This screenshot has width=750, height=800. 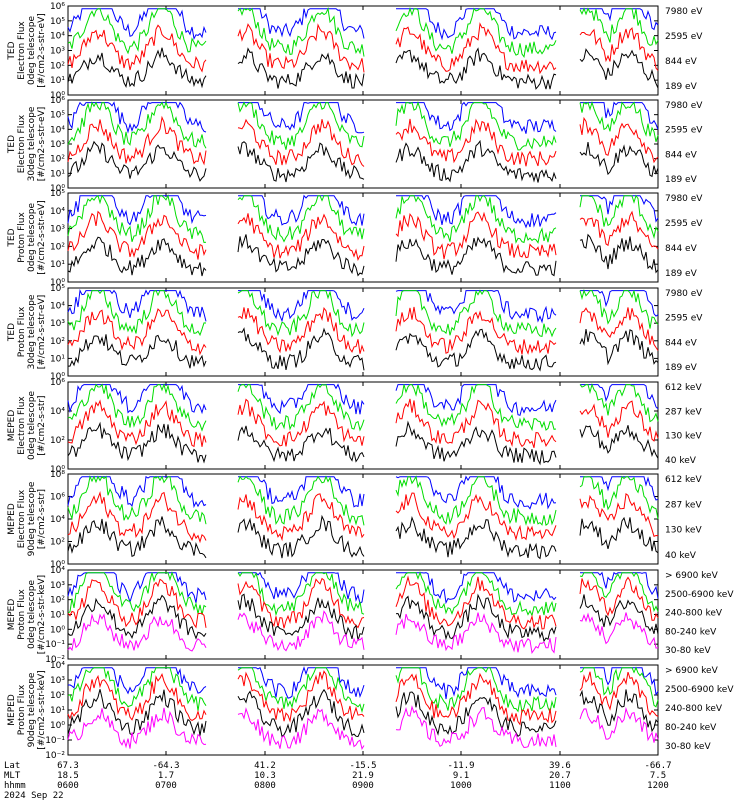 What do you see at coordinates (32, 143) in the screenshot?
I see `y-axis-label: 30deg telescope` at bounding box center [32, 143].